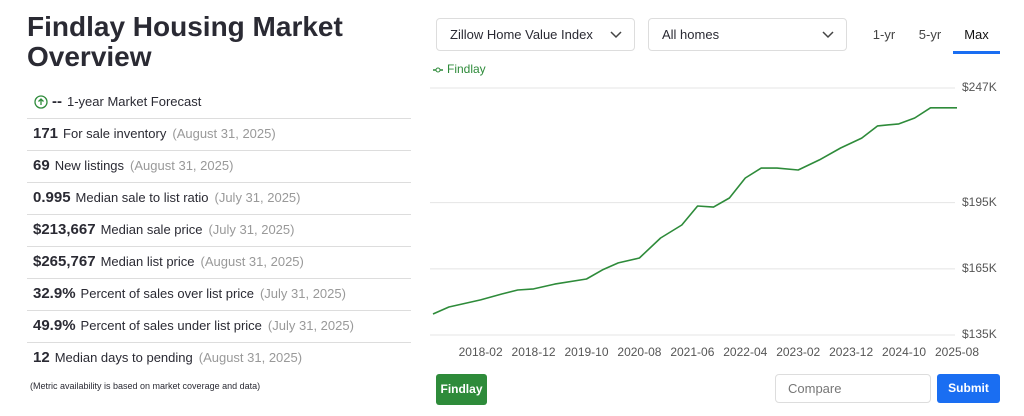  I want to click on forecast-row: -- 1-year Market Forecast, so click(219, 102).